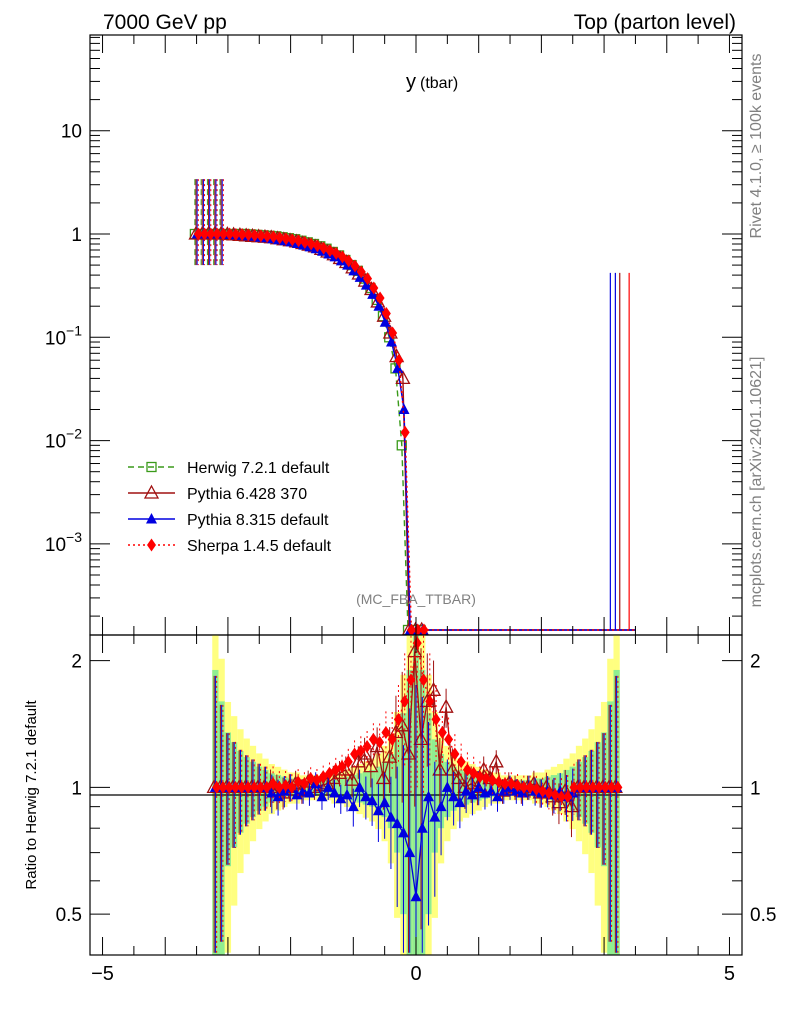 This screenshot has height=1024, width=786. I want to click on rivet-version-label: Rivet 4.1.0, ≥ 100k events, so click(756, 146).